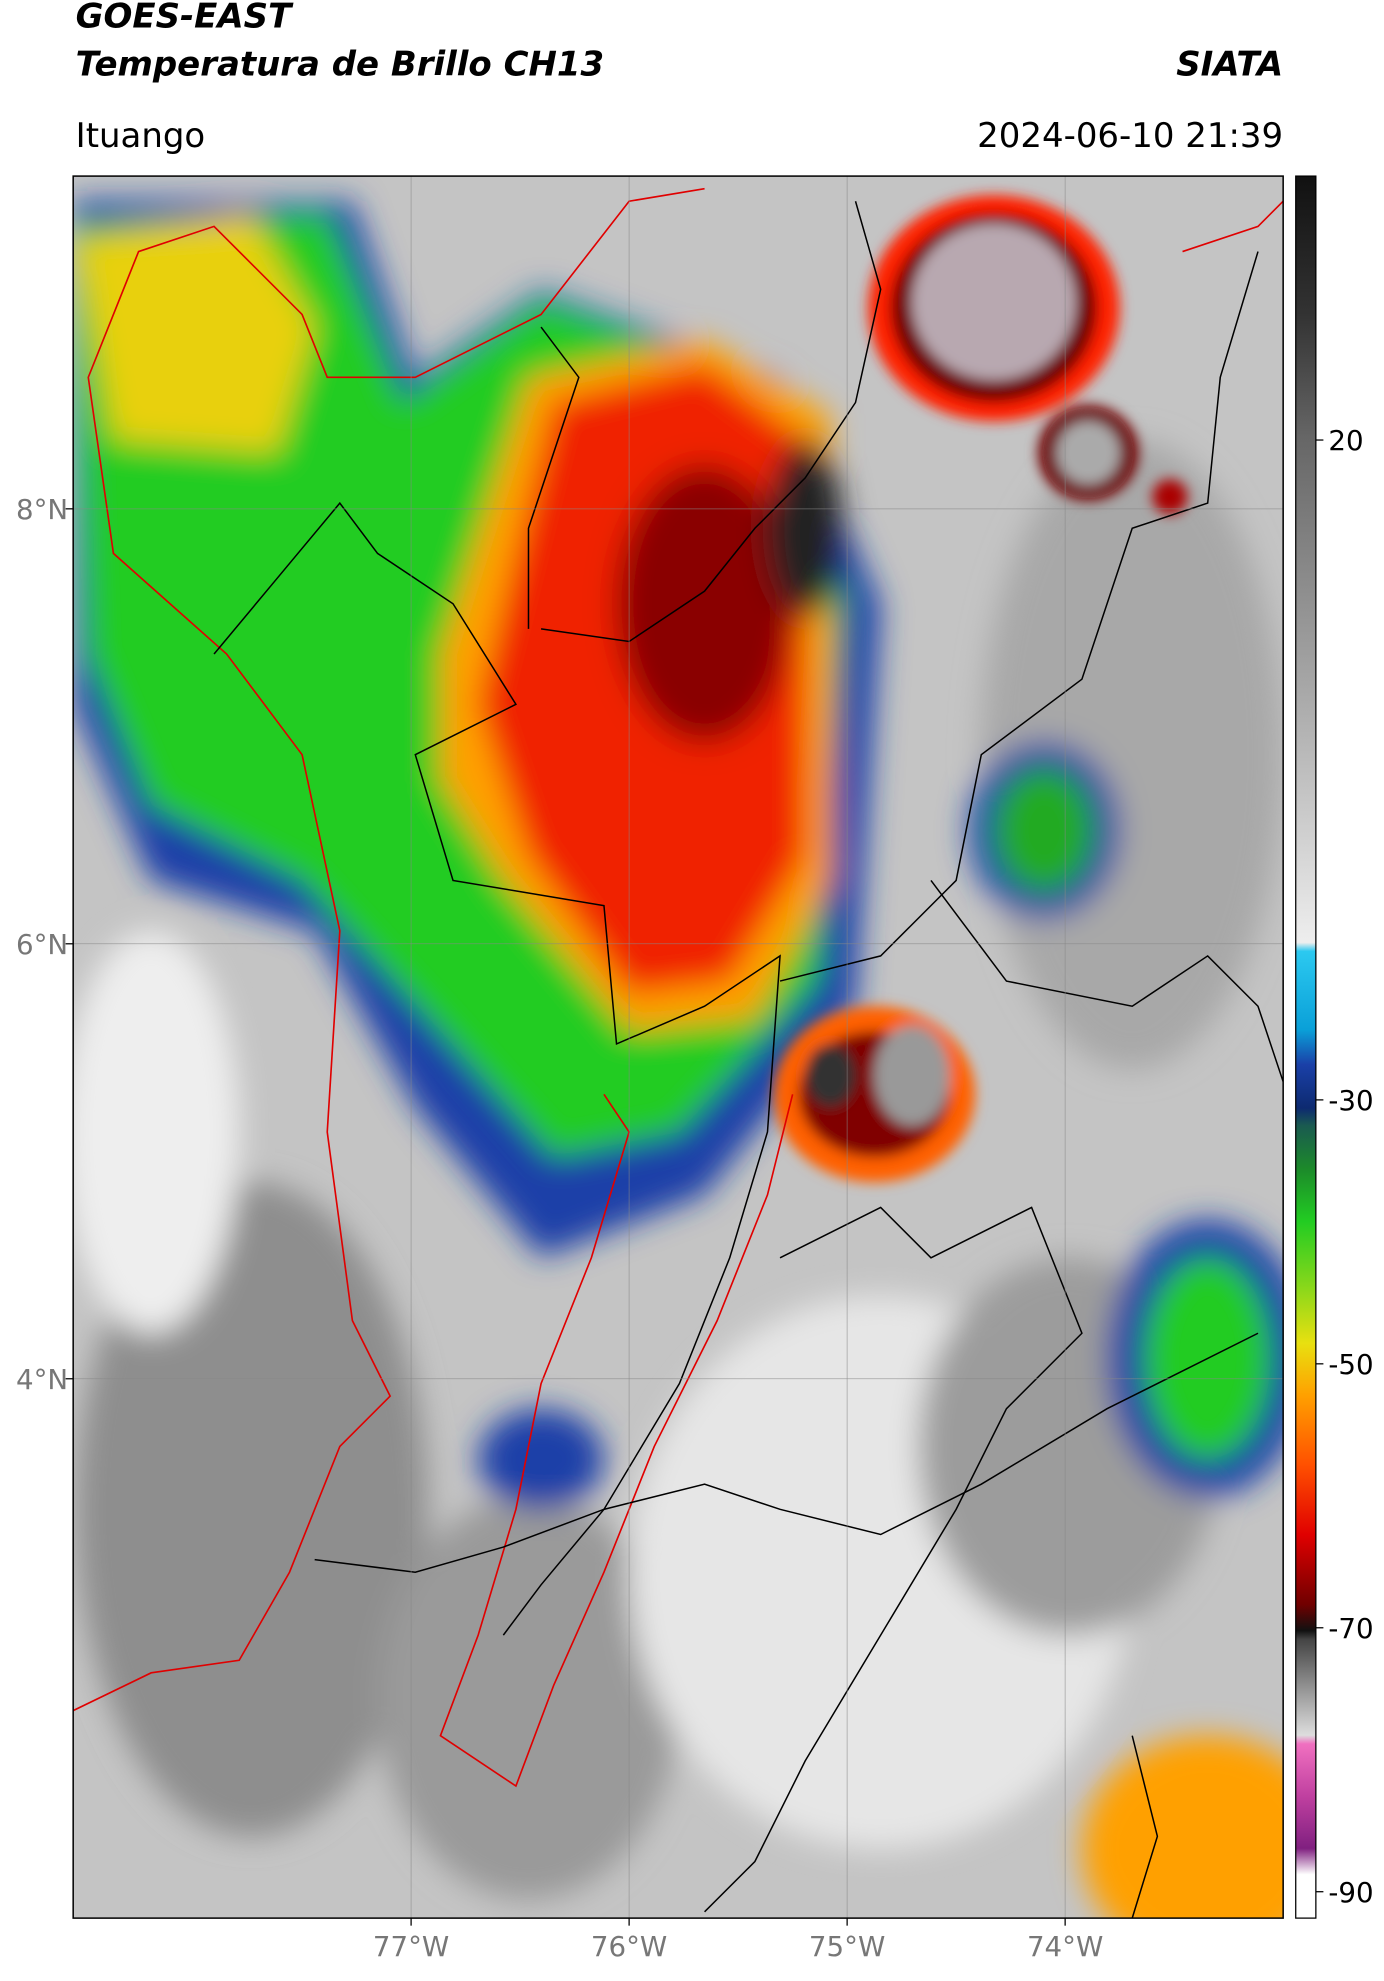  Describe the element at coordinates (141, 136) in the screenshot. I see `location: Ituango` at that location.